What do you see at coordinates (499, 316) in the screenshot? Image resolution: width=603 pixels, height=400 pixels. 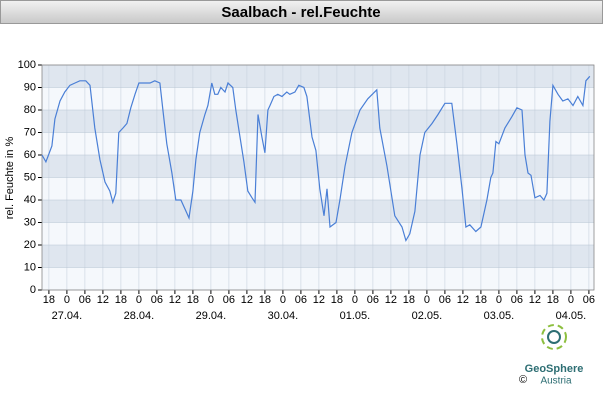 I see `x-date-label: 03.05.` at bounding box center [499, 316].